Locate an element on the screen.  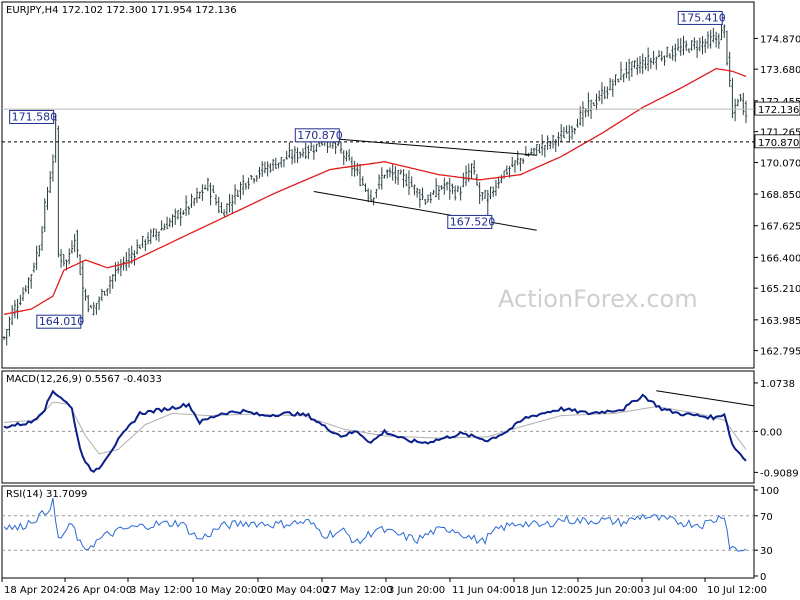
macd-layer is located at coordinates (378, 431).